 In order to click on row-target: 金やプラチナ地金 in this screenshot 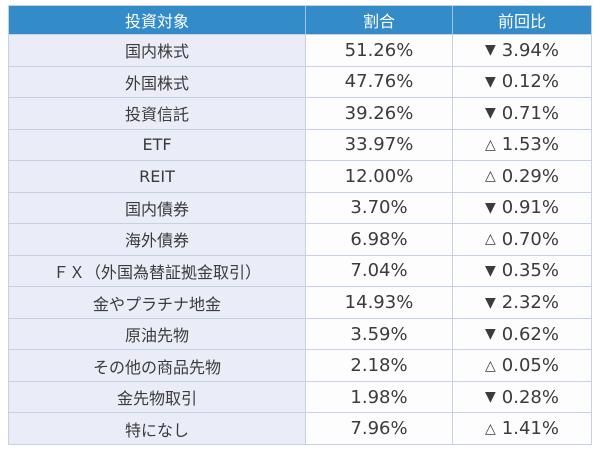, I will do `click(157, 302)`.